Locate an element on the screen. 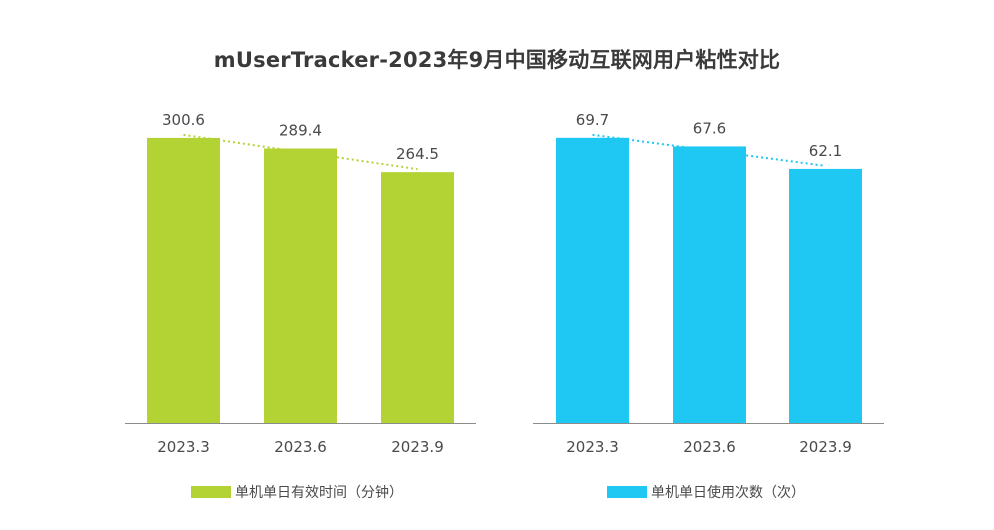 The height and width of the screenshot is (530, 994). data-label: 264.5 is located at coordinates (417, 154).